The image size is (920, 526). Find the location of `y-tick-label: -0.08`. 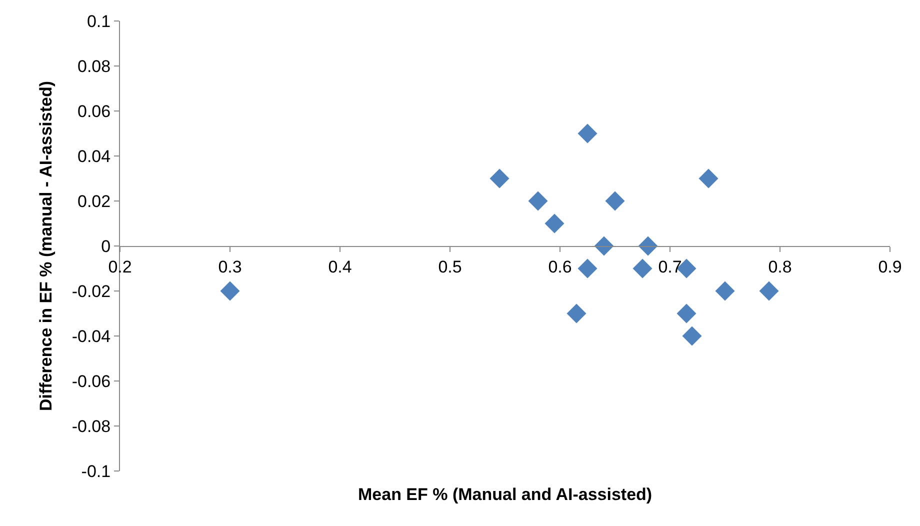

y-tick-label: -0.08 is located at coordinates (91, 426).